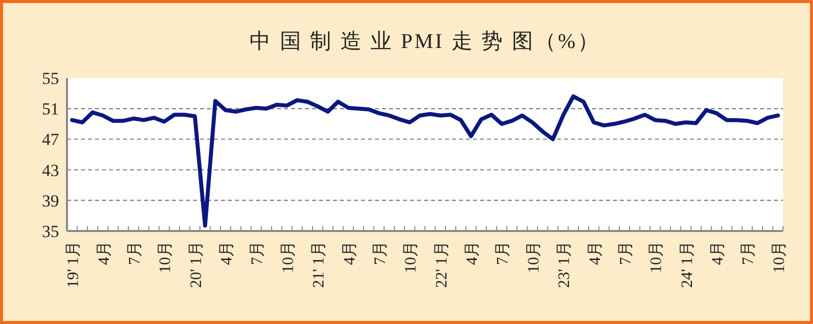 This screenshot has height=324, width=813. Describe the element at coordinates (50, 200) in the screenshot. I see `y-tick-label: 39` at that location.